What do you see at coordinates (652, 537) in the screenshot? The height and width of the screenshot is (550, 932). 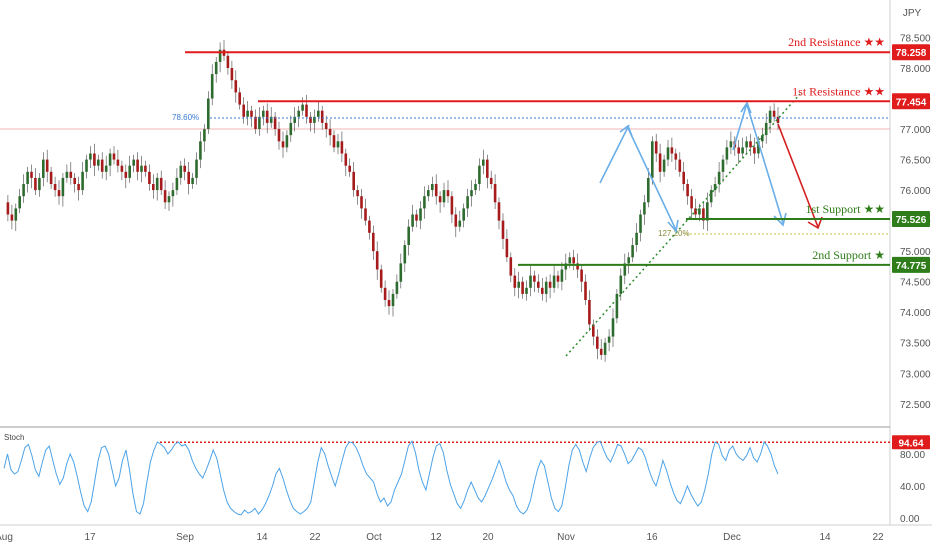 I see `time-tick-label: 16` at bounding box center [652, 537].